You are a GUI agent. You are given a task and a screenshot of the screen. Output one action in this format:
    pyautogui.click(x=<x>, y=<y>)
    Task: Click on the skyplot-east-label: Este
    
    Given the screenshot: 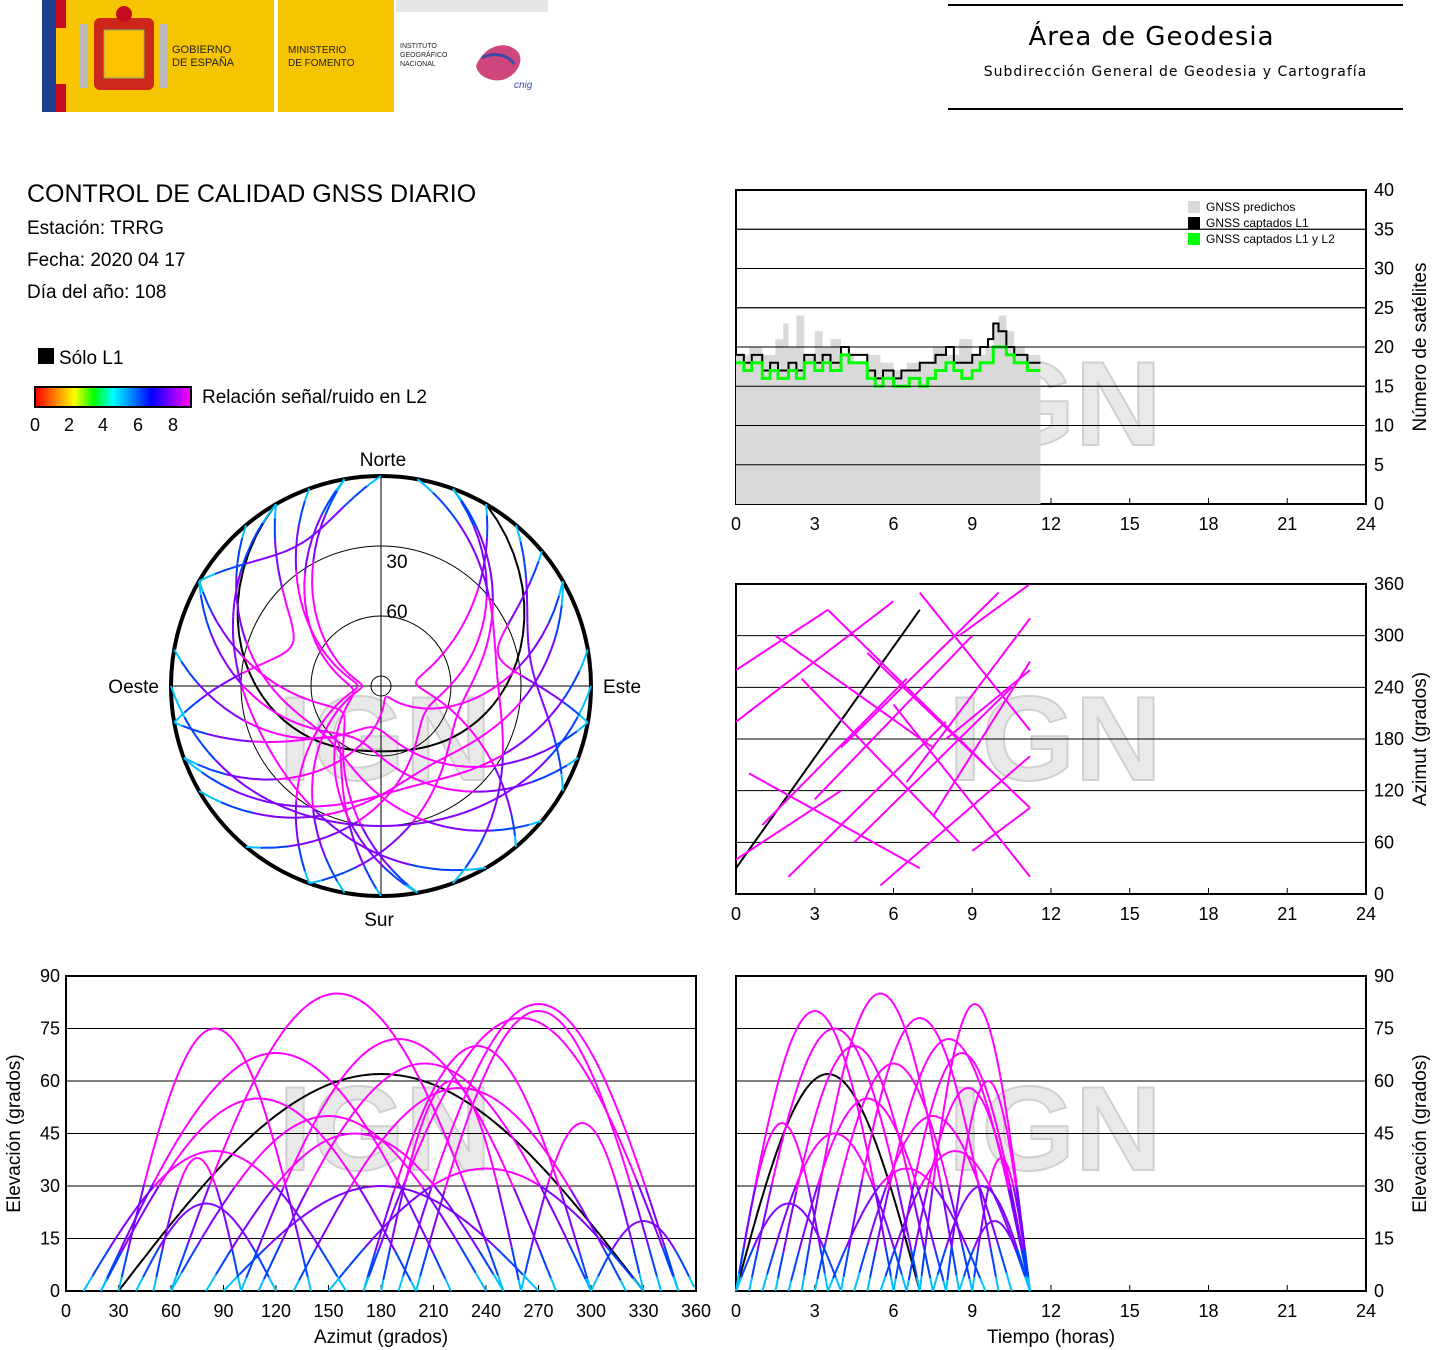 What is the action you would take?
    pyautogui.click(x=622, y=687)
    